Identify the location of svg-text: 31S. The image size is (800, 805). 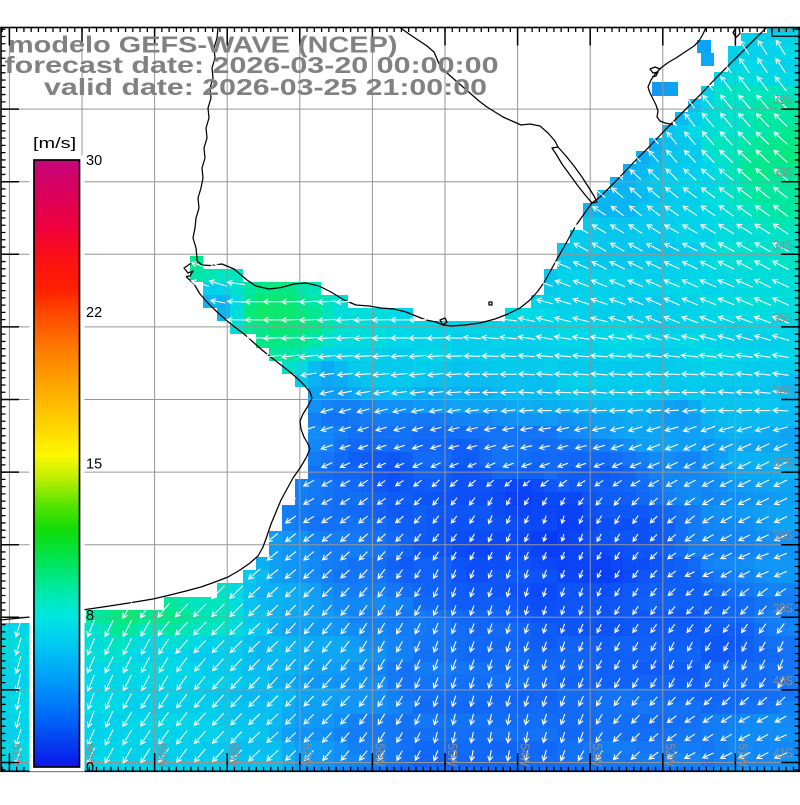
(783, 27).